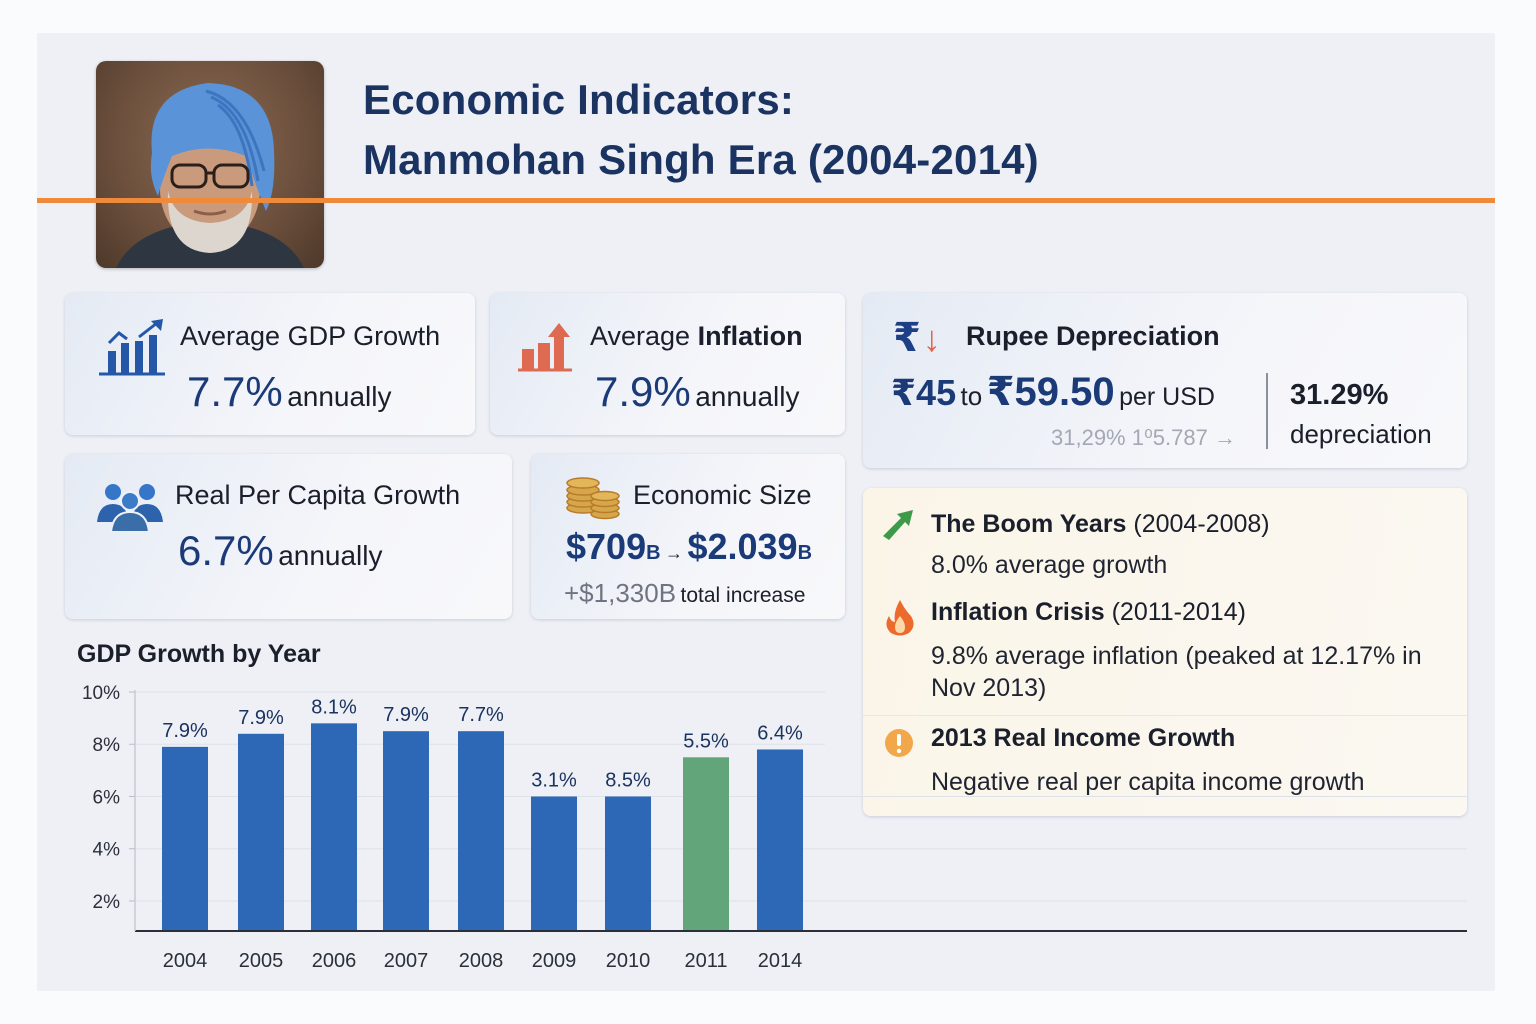 The width and height of the screenshot is (1536, 1024). What do you see at coordinates (780, 733) in the screenshot?
I see `data-label-2014: 6.4%` at bounding box center [780, 733].